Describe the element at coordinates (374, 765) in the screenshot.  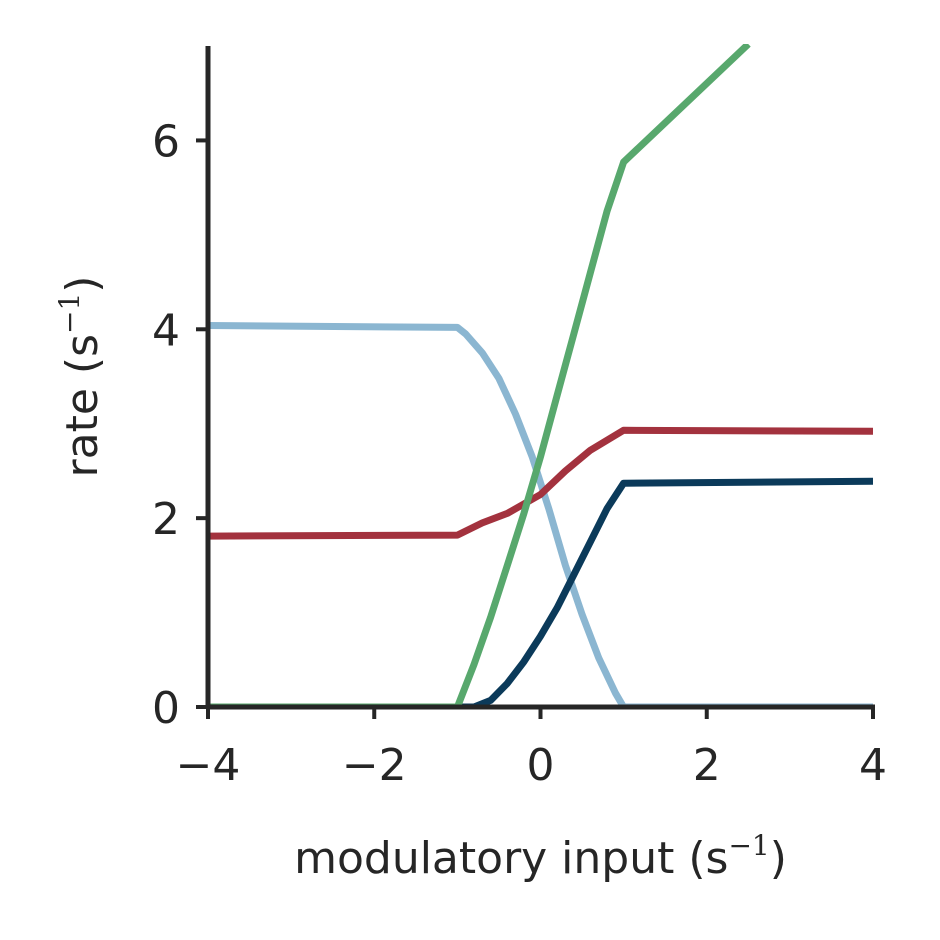
I see `x-tick-label: −2` at that location.